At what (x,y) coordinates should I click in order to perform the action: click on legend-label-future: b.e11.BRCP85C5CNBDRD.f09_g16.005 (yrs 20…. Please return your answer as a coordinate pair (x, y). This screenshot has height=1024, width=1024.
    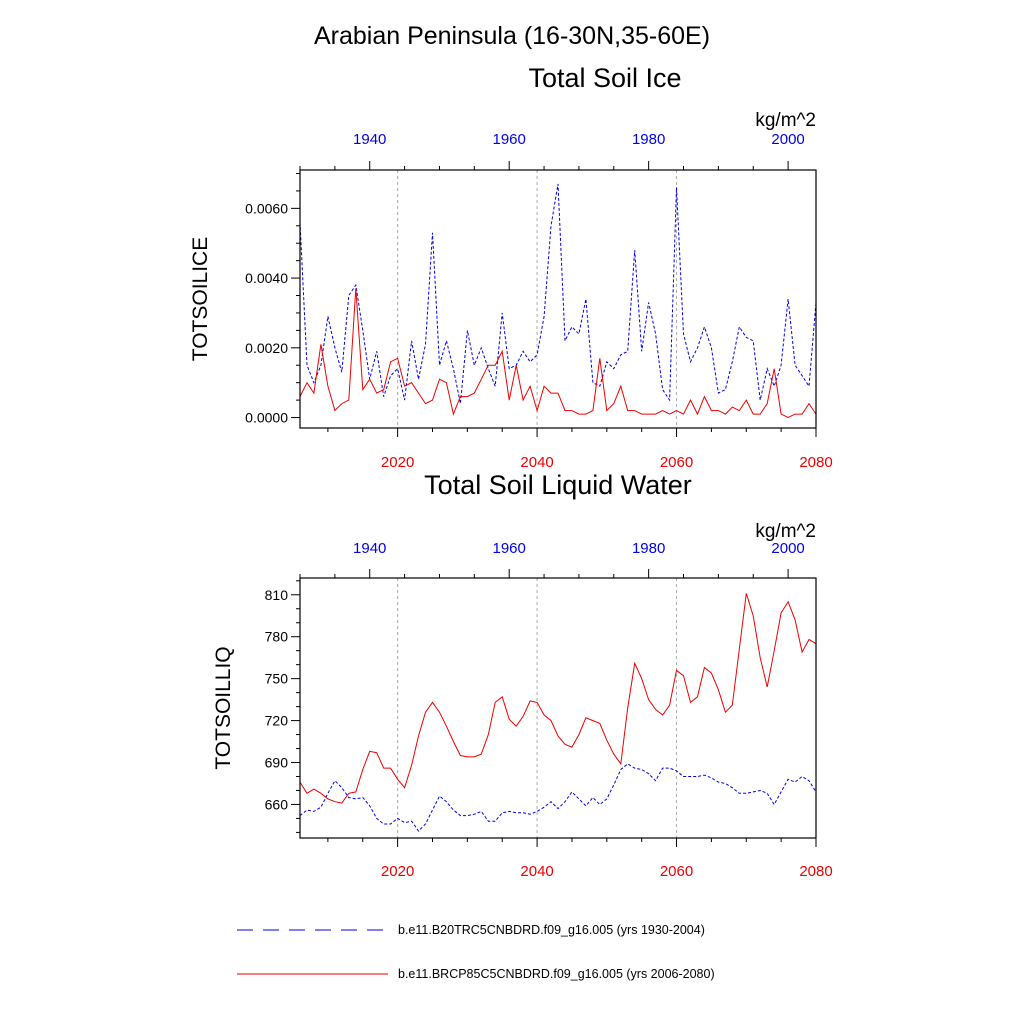
    Looking at the image, I should click on (556, 974).